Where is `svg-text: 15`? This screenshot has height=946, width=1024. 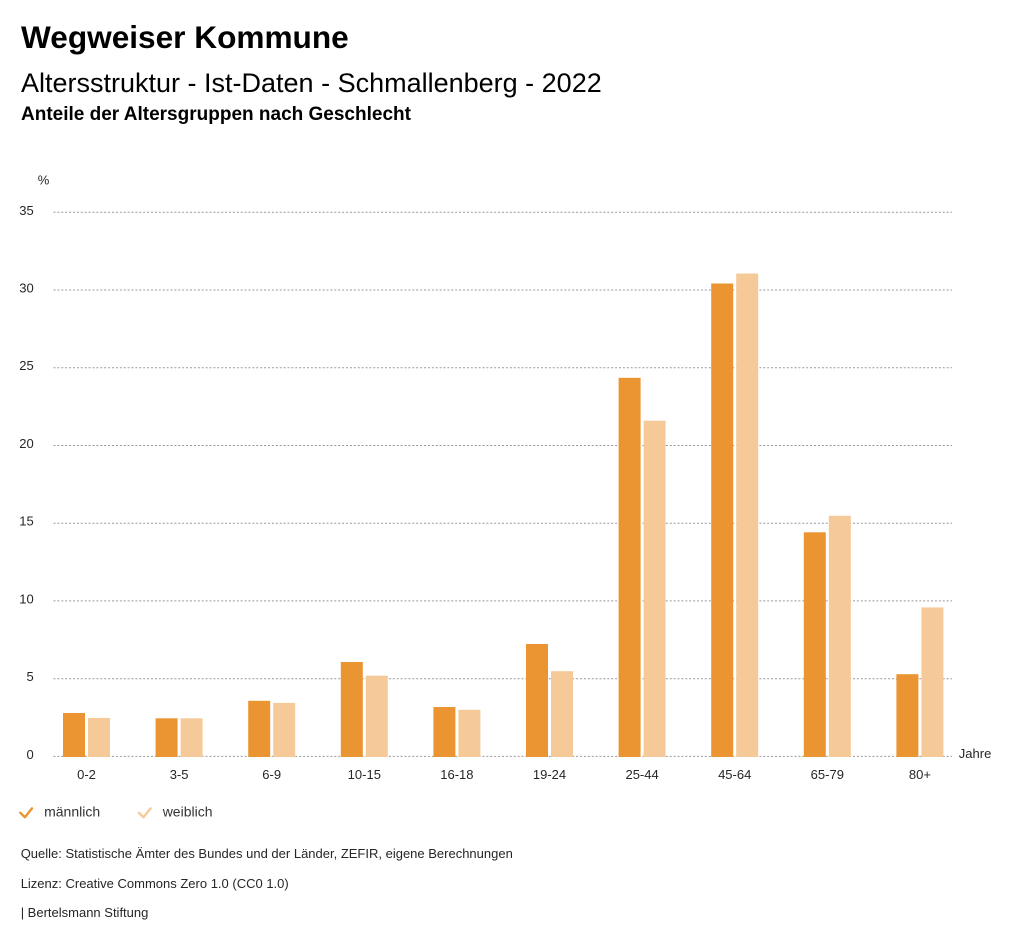 svg-text: 15 is located at coordinates (26, 521).